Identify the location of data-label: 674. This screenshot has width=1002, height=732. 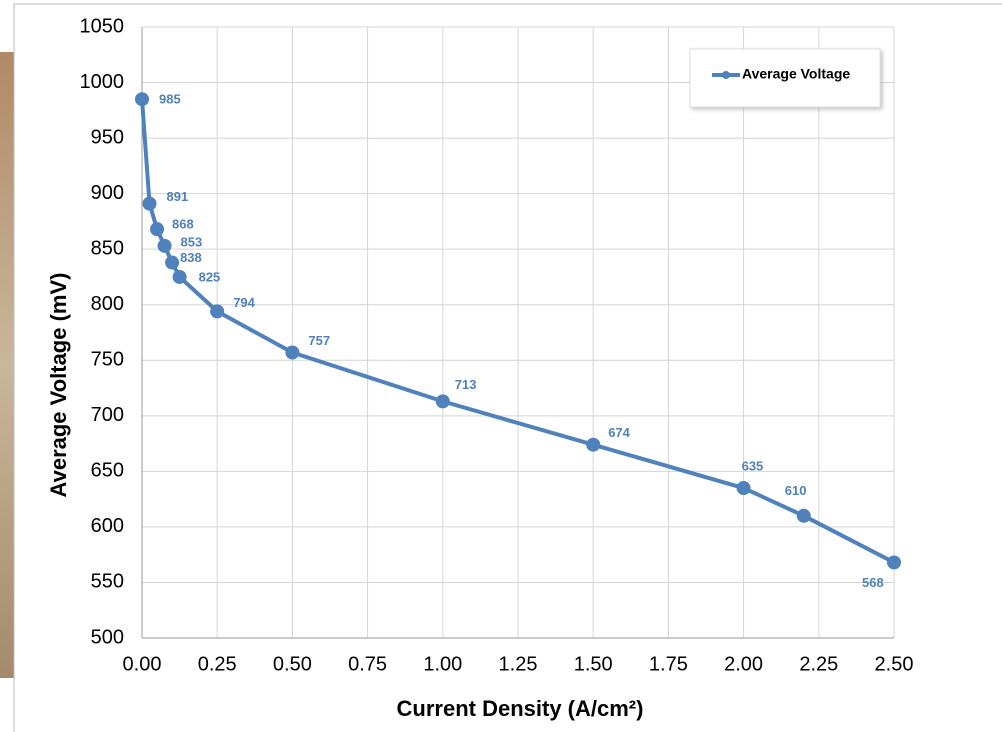
(619, 432).